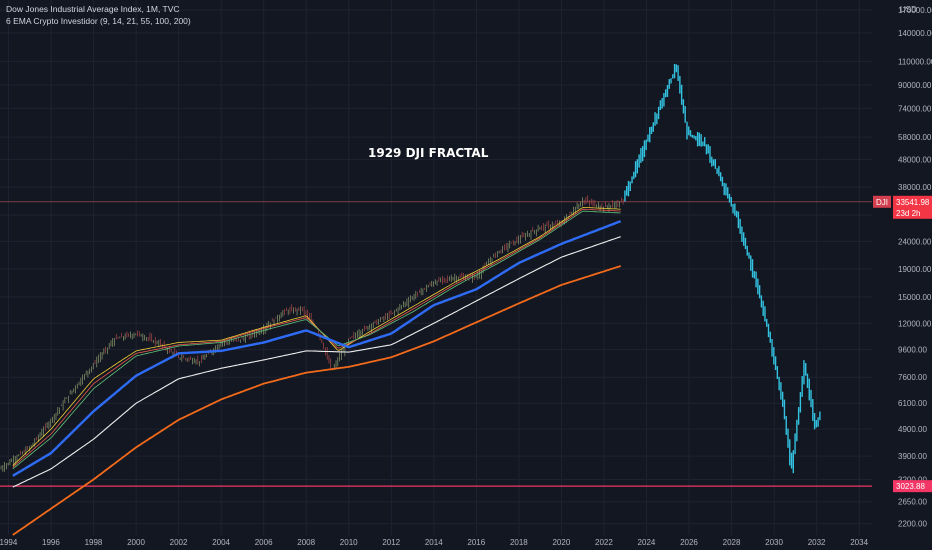  Describe the element at coordinates (221, 542) in the screenshot. I see `x-tick-label: 2004` at that location.